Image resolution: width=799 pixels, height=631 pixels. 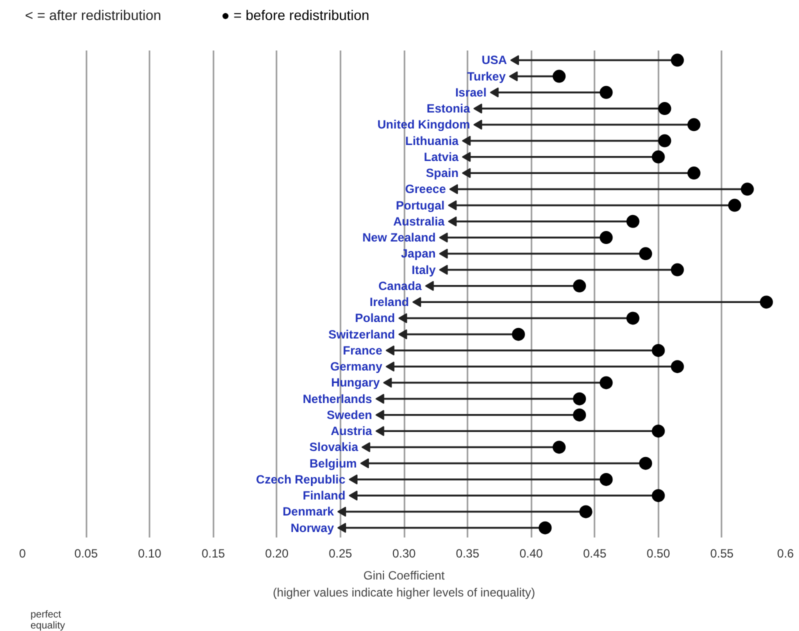 What do you see at coordinates (337, 399) in the screenshot?
I see `y-tick-label: Netherlands` at bounding box center [337, 399].